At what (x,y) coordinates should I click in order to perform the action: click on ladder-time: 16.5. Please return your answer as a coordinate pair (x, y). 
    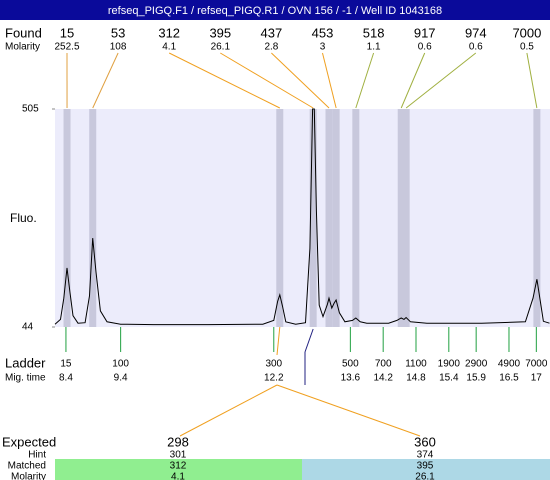
    Looking at the image, I should click on (509, 378).